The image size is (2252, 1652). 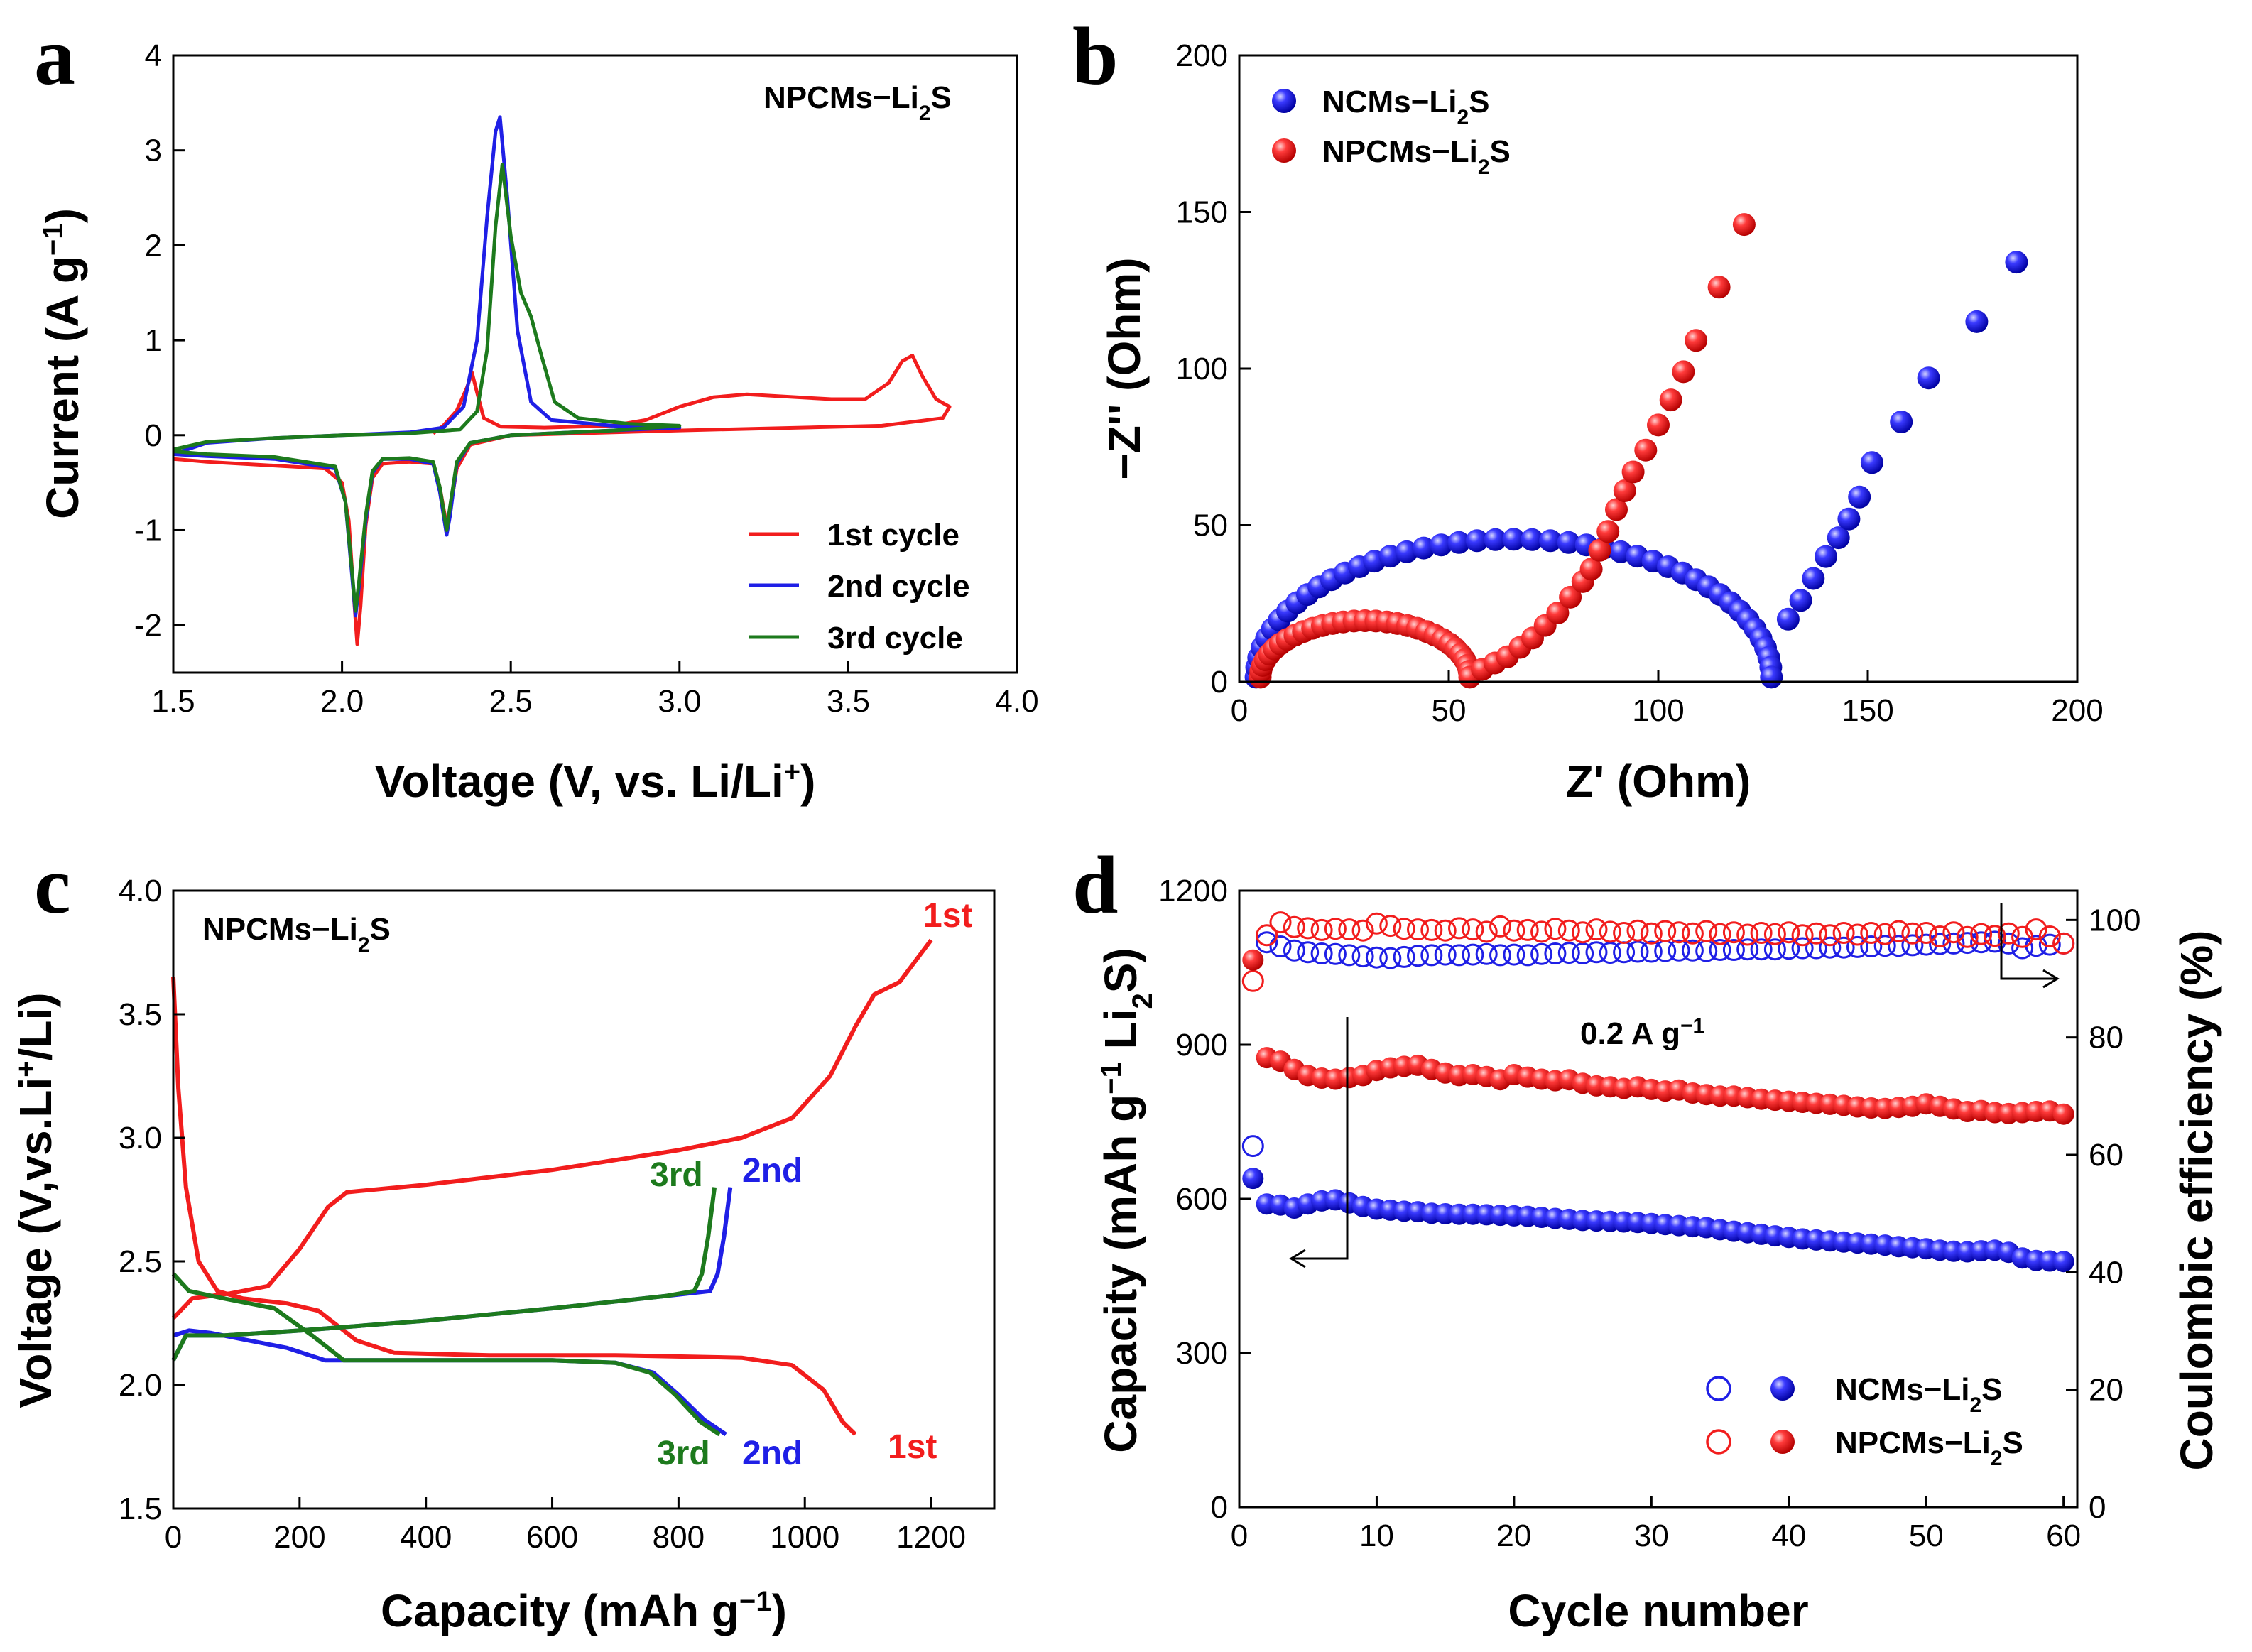 What do you see at coordinates (2106, 1155) in the screenshot?
I see `panel-d-y2tick-label-3: 60` at bounding box center [2106, 1155].